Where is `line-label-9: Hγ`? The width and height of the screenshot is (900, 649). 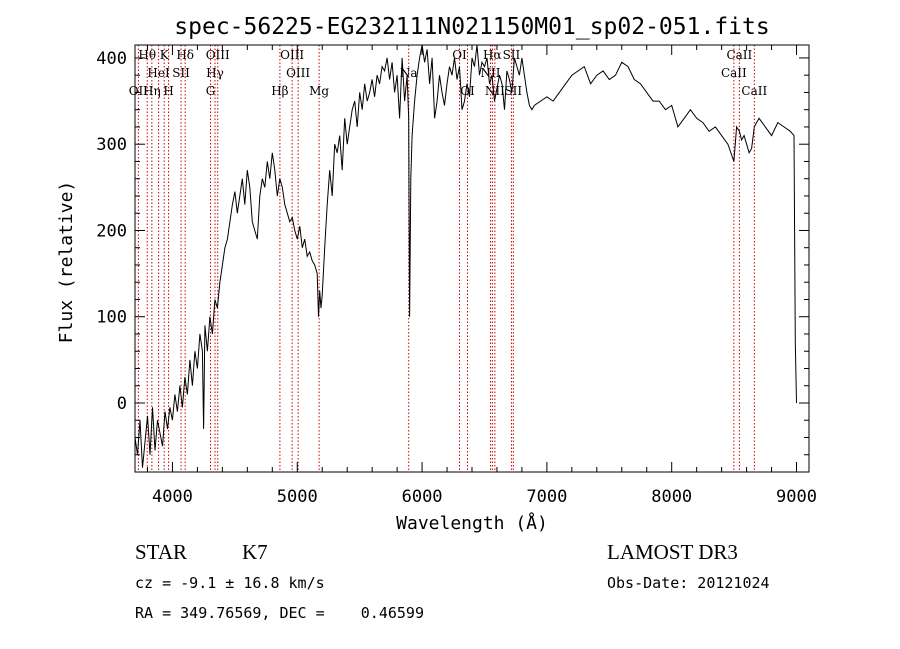 line-label-9: Hγ is located at coordinates (215, 73).